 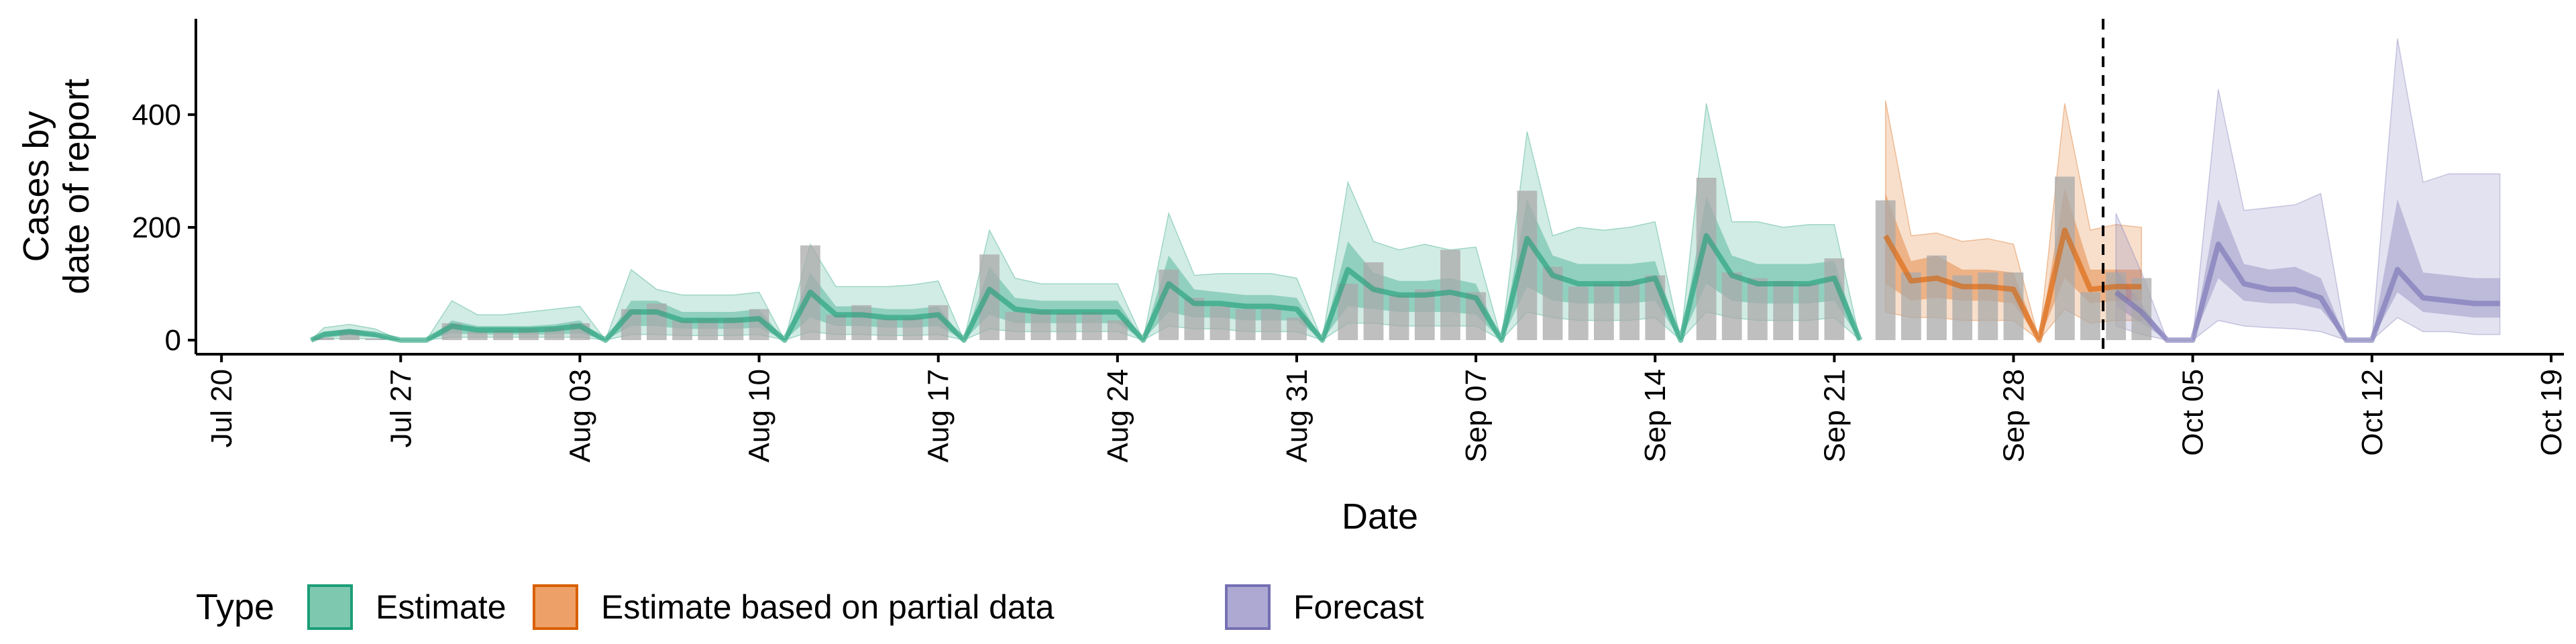 I want to click on x-tick-label: Aug 10, so click(x=759, y=415).